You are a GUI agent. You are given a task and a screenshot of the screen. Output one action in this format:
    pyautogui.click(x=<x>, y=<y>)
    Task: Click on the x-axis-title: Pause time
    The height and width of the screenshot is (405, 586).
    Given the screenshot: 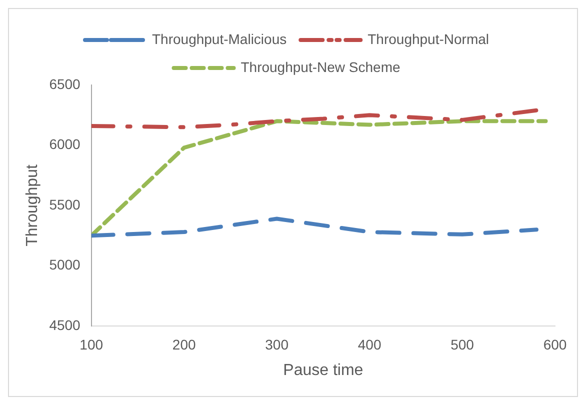 What is the action you would take?
    pyautogui.click(x=323, y=370)
    